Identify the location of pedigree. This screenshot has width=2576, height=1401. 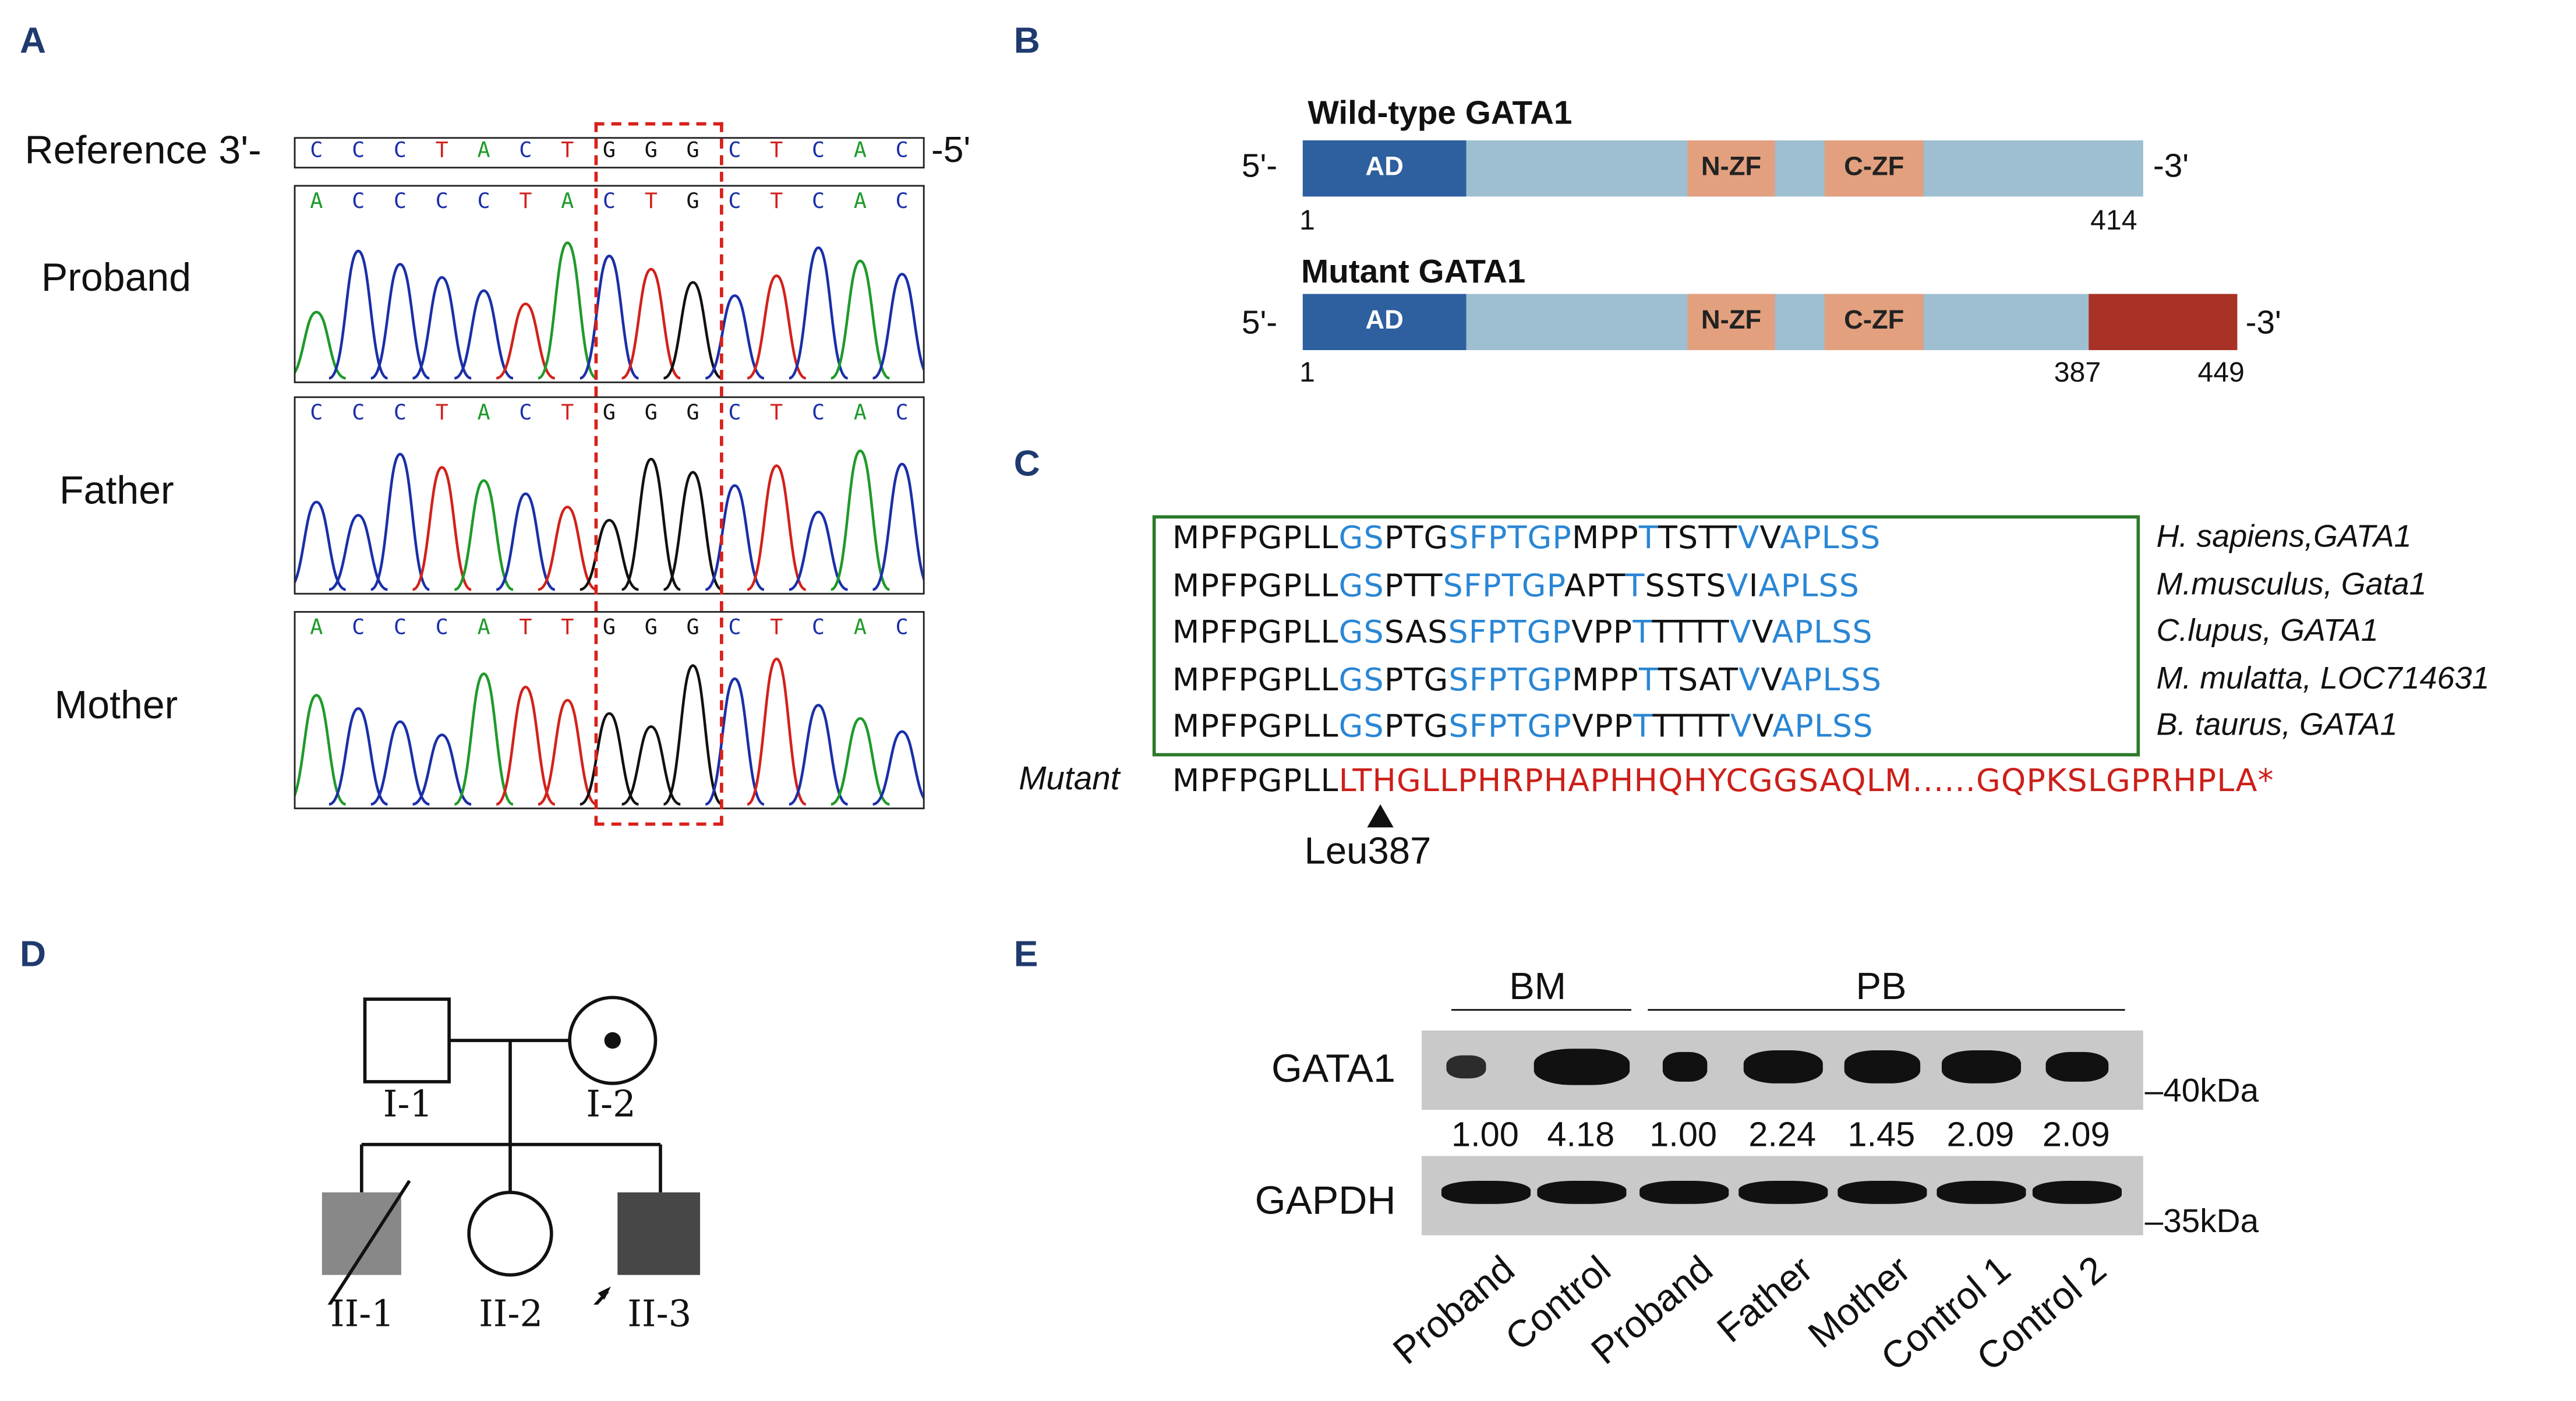
(511, 1150).